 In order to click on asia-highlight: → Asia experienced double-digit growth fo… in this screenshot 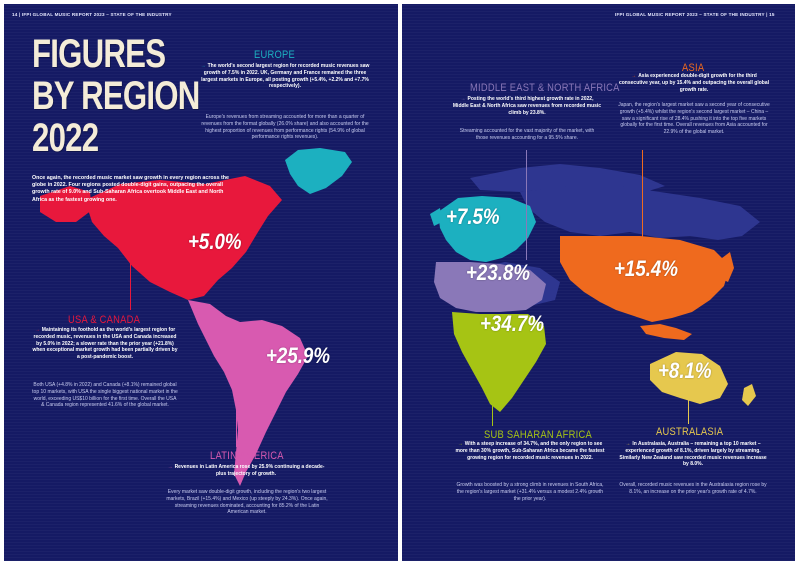, I will do `click(694, 83)`.